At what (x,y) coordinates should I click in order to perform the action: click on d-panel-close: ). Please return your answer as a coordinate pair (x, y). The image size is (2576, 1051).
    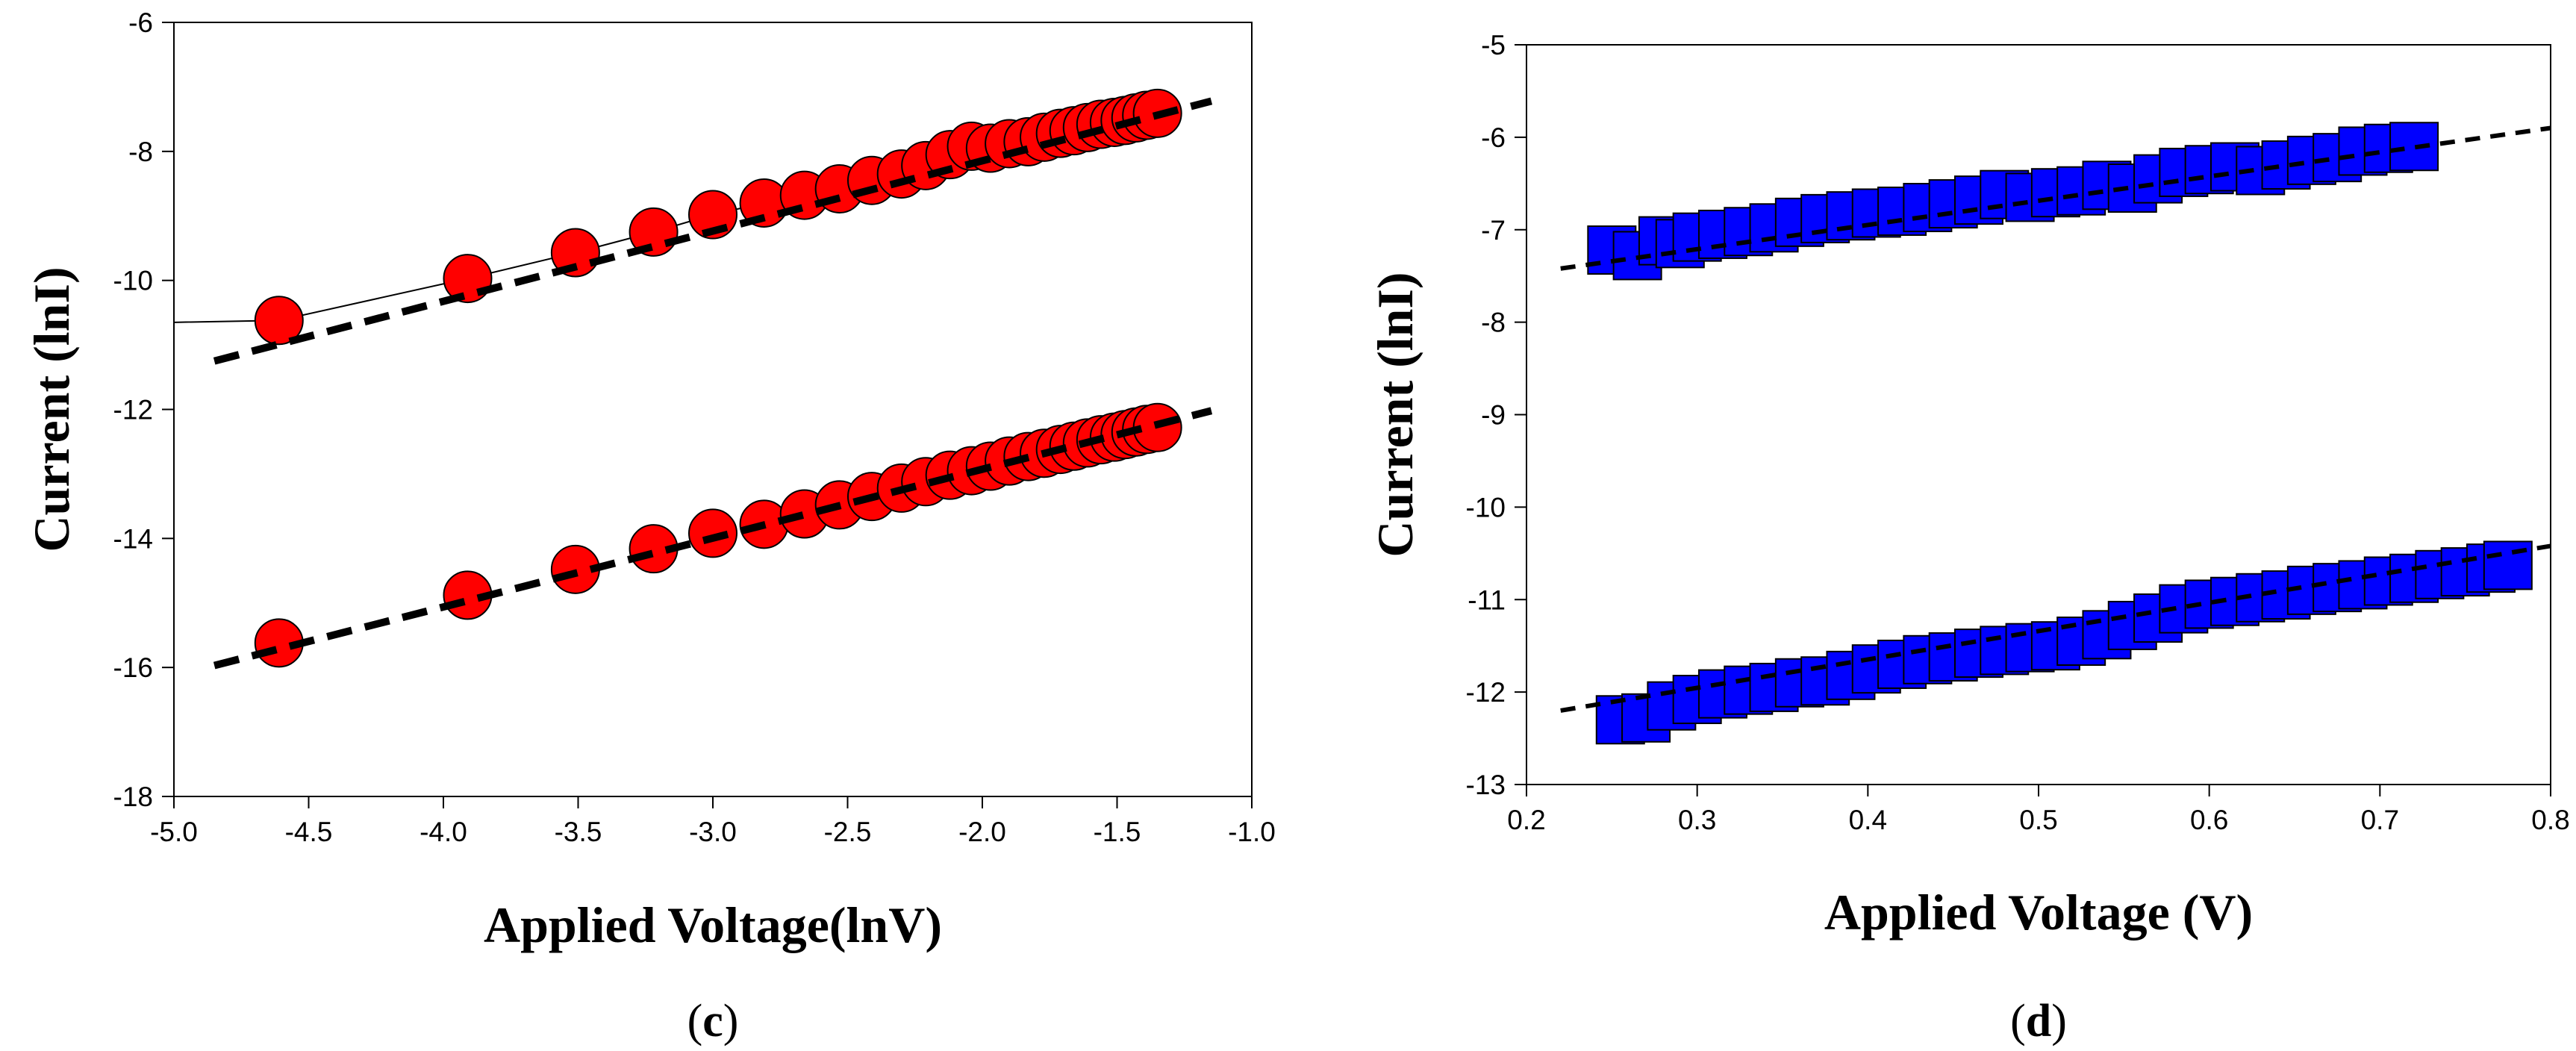
    Looking at the image, I should click on (2059, 1021).